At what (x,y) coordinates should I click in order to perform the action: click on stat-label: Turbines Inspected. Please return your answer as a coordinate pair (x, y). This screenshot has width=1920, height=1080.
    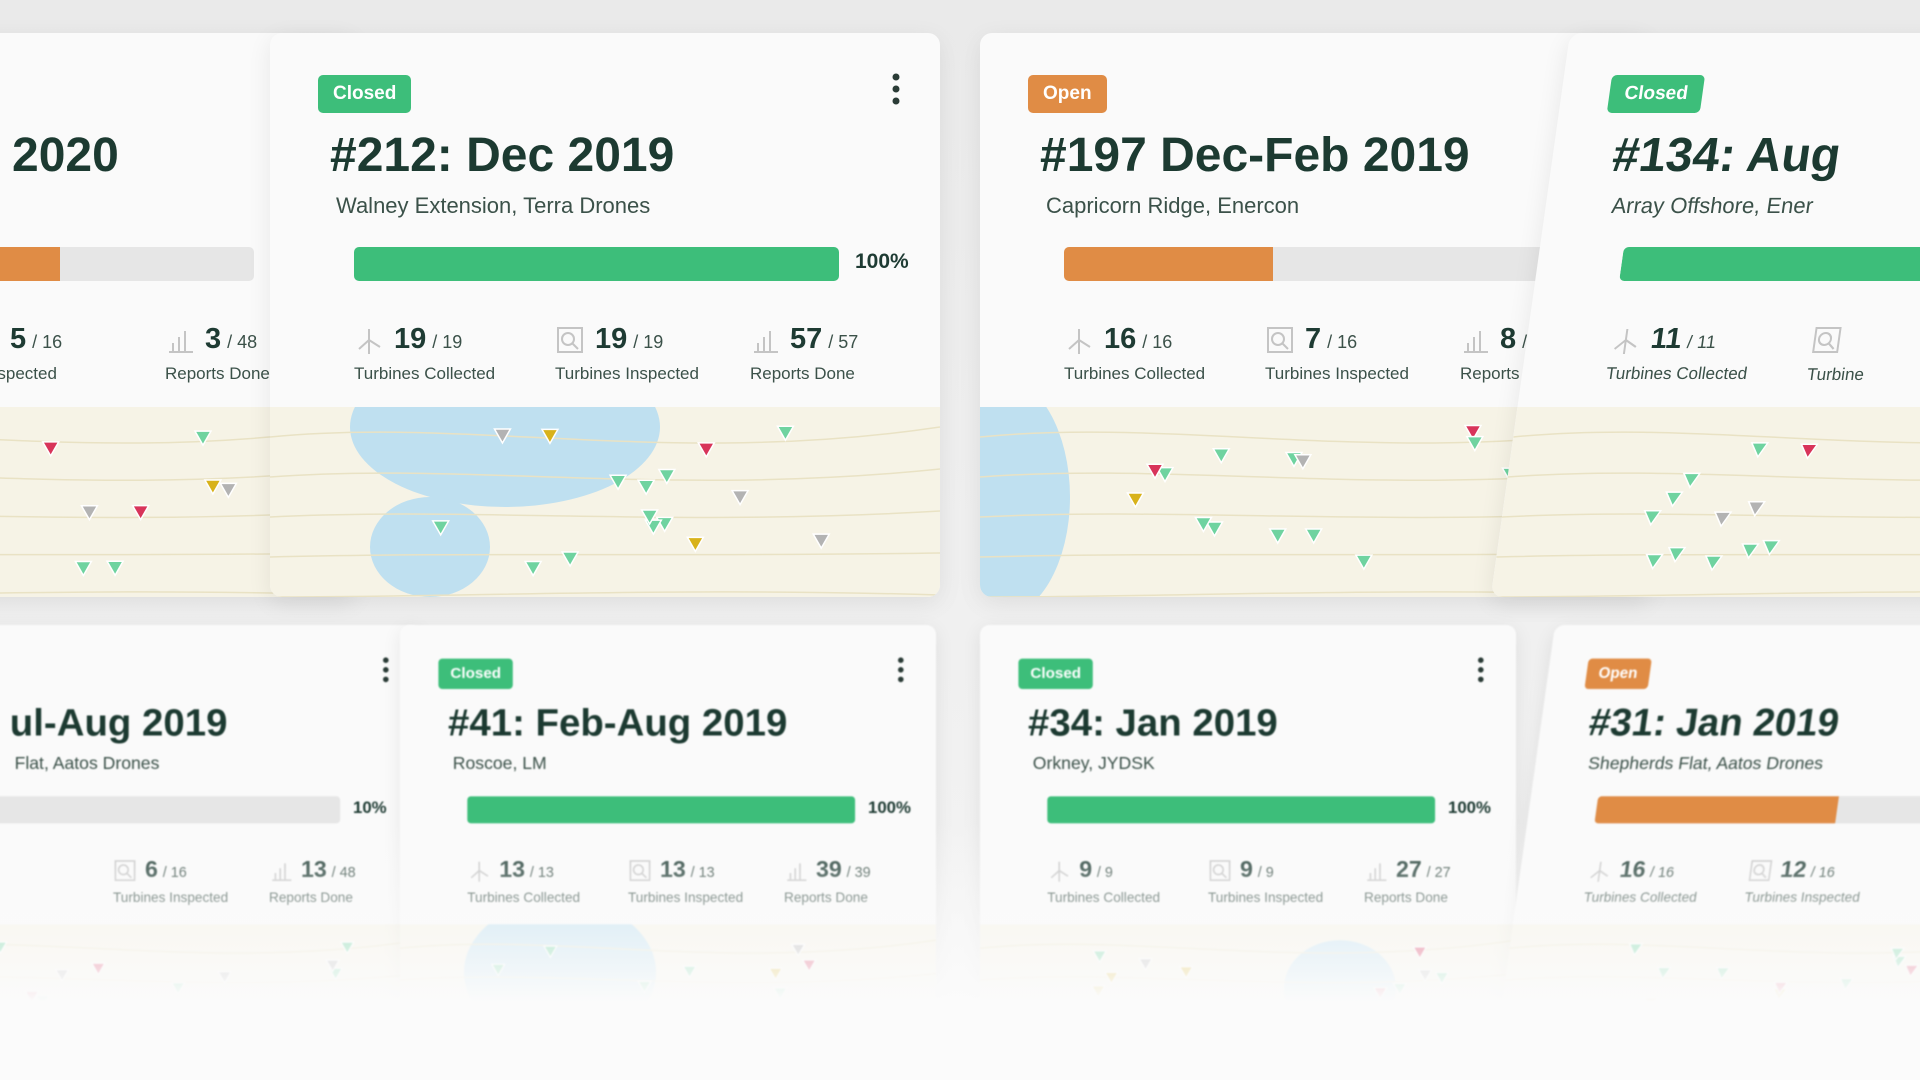
    Looking at the image, I should click on (1337, 373).